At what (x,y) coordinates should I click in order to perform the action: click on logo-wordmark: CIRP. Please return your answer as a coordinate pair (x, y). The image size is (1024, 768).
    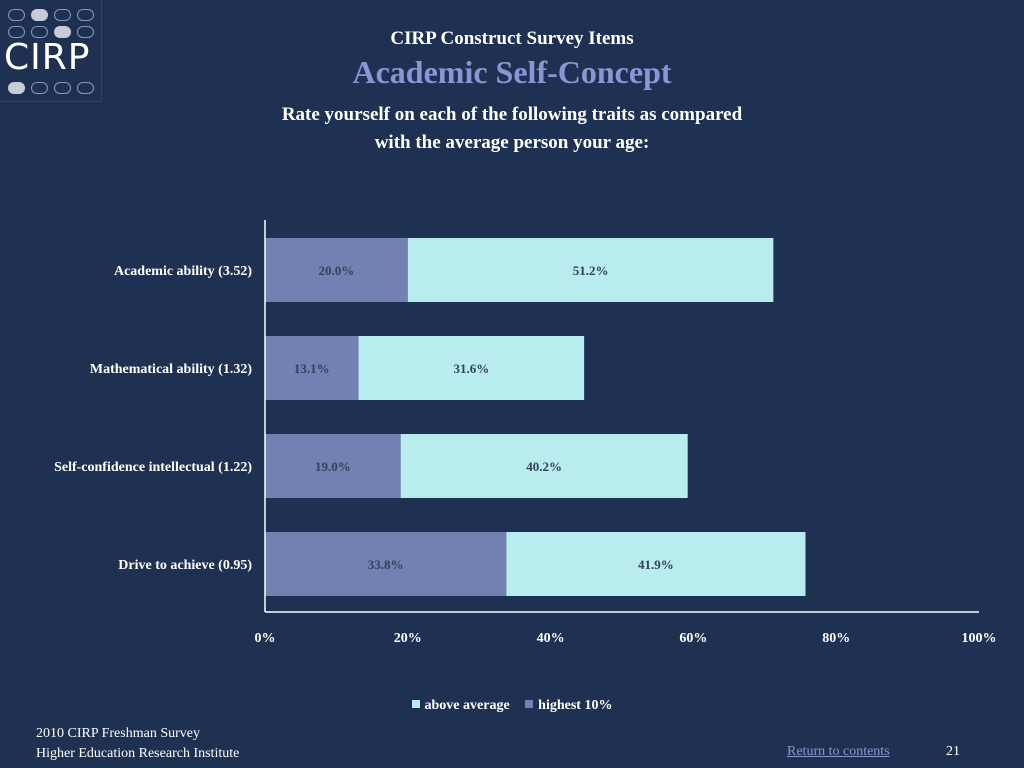
    Looking at the image, I should click on (47, 57).